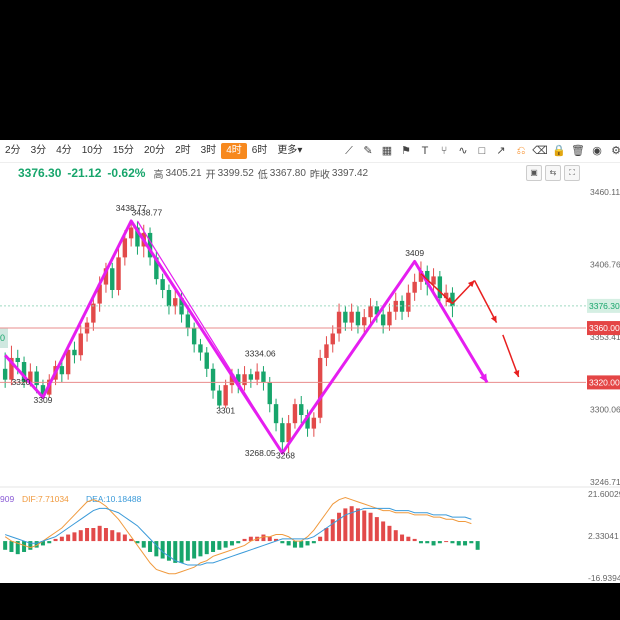 Image resolution: width=620 pixels, height=620 pixels. What do you see at coordinates (463, 151) in the screenshot?
I see `wave-tool-icon: ∿` at bounding box center [463, 151].